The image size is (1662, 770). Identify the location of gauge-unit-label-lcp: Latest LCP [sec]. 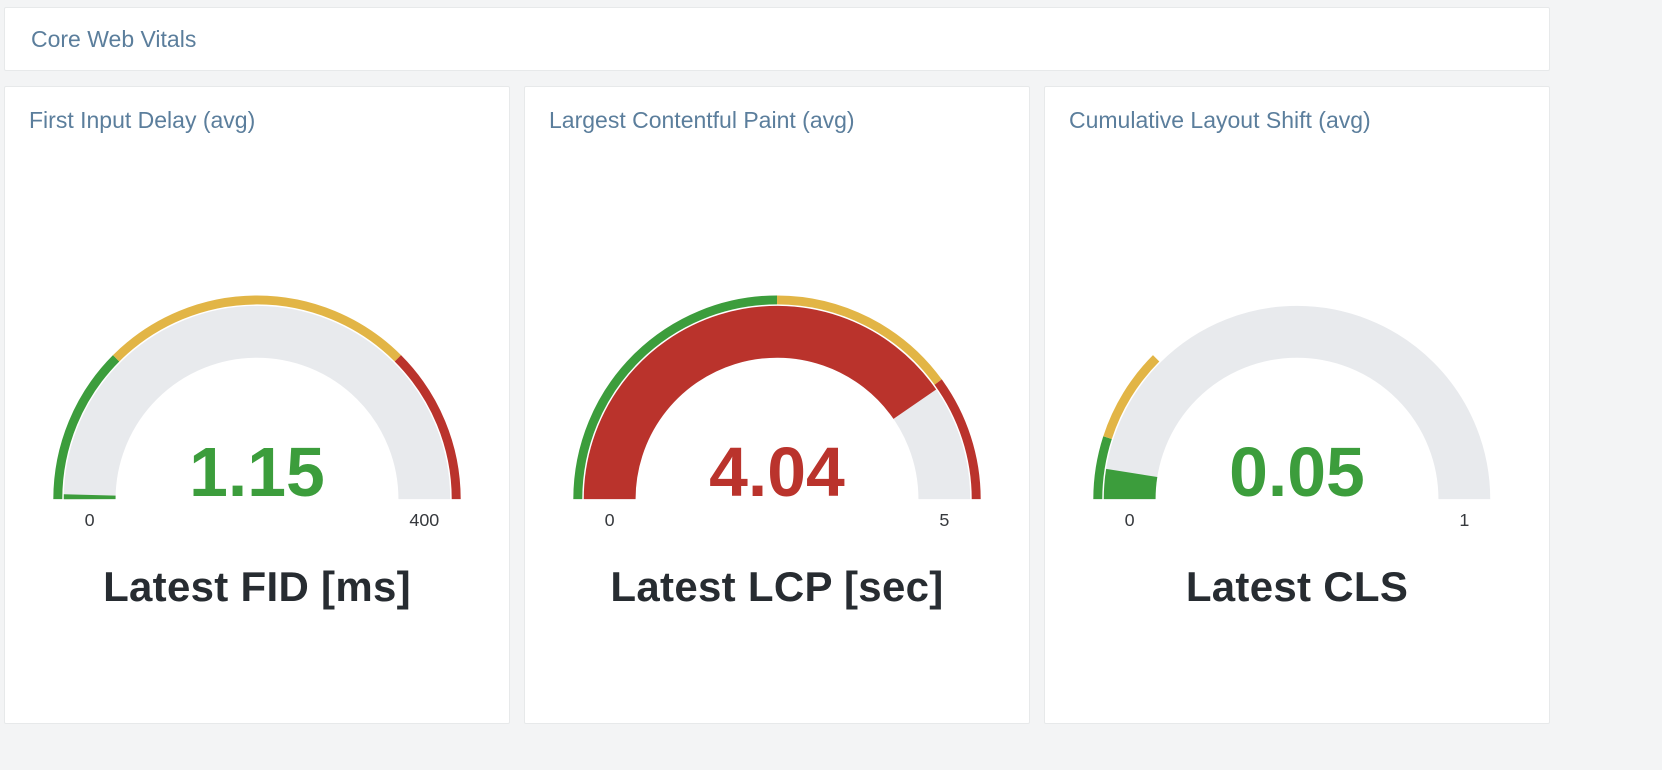
(777, 586).